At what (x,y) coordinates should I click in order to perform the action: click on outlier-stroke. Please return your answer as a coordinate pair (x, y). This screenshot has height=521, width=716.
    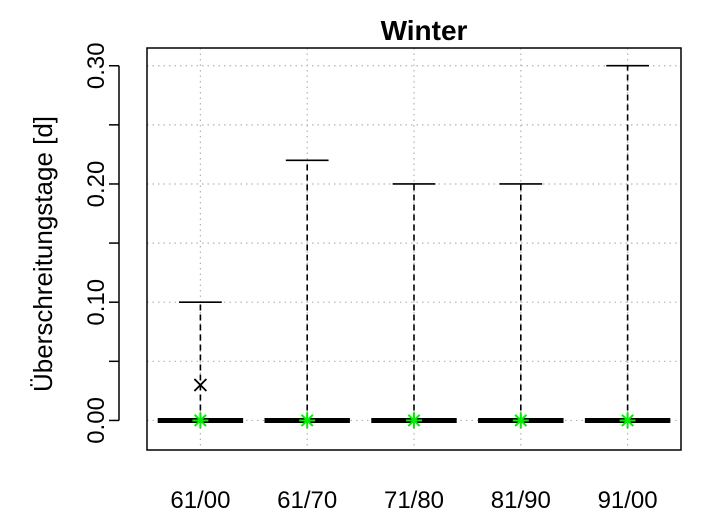
    Looking at the image, I should click on (200, 385).